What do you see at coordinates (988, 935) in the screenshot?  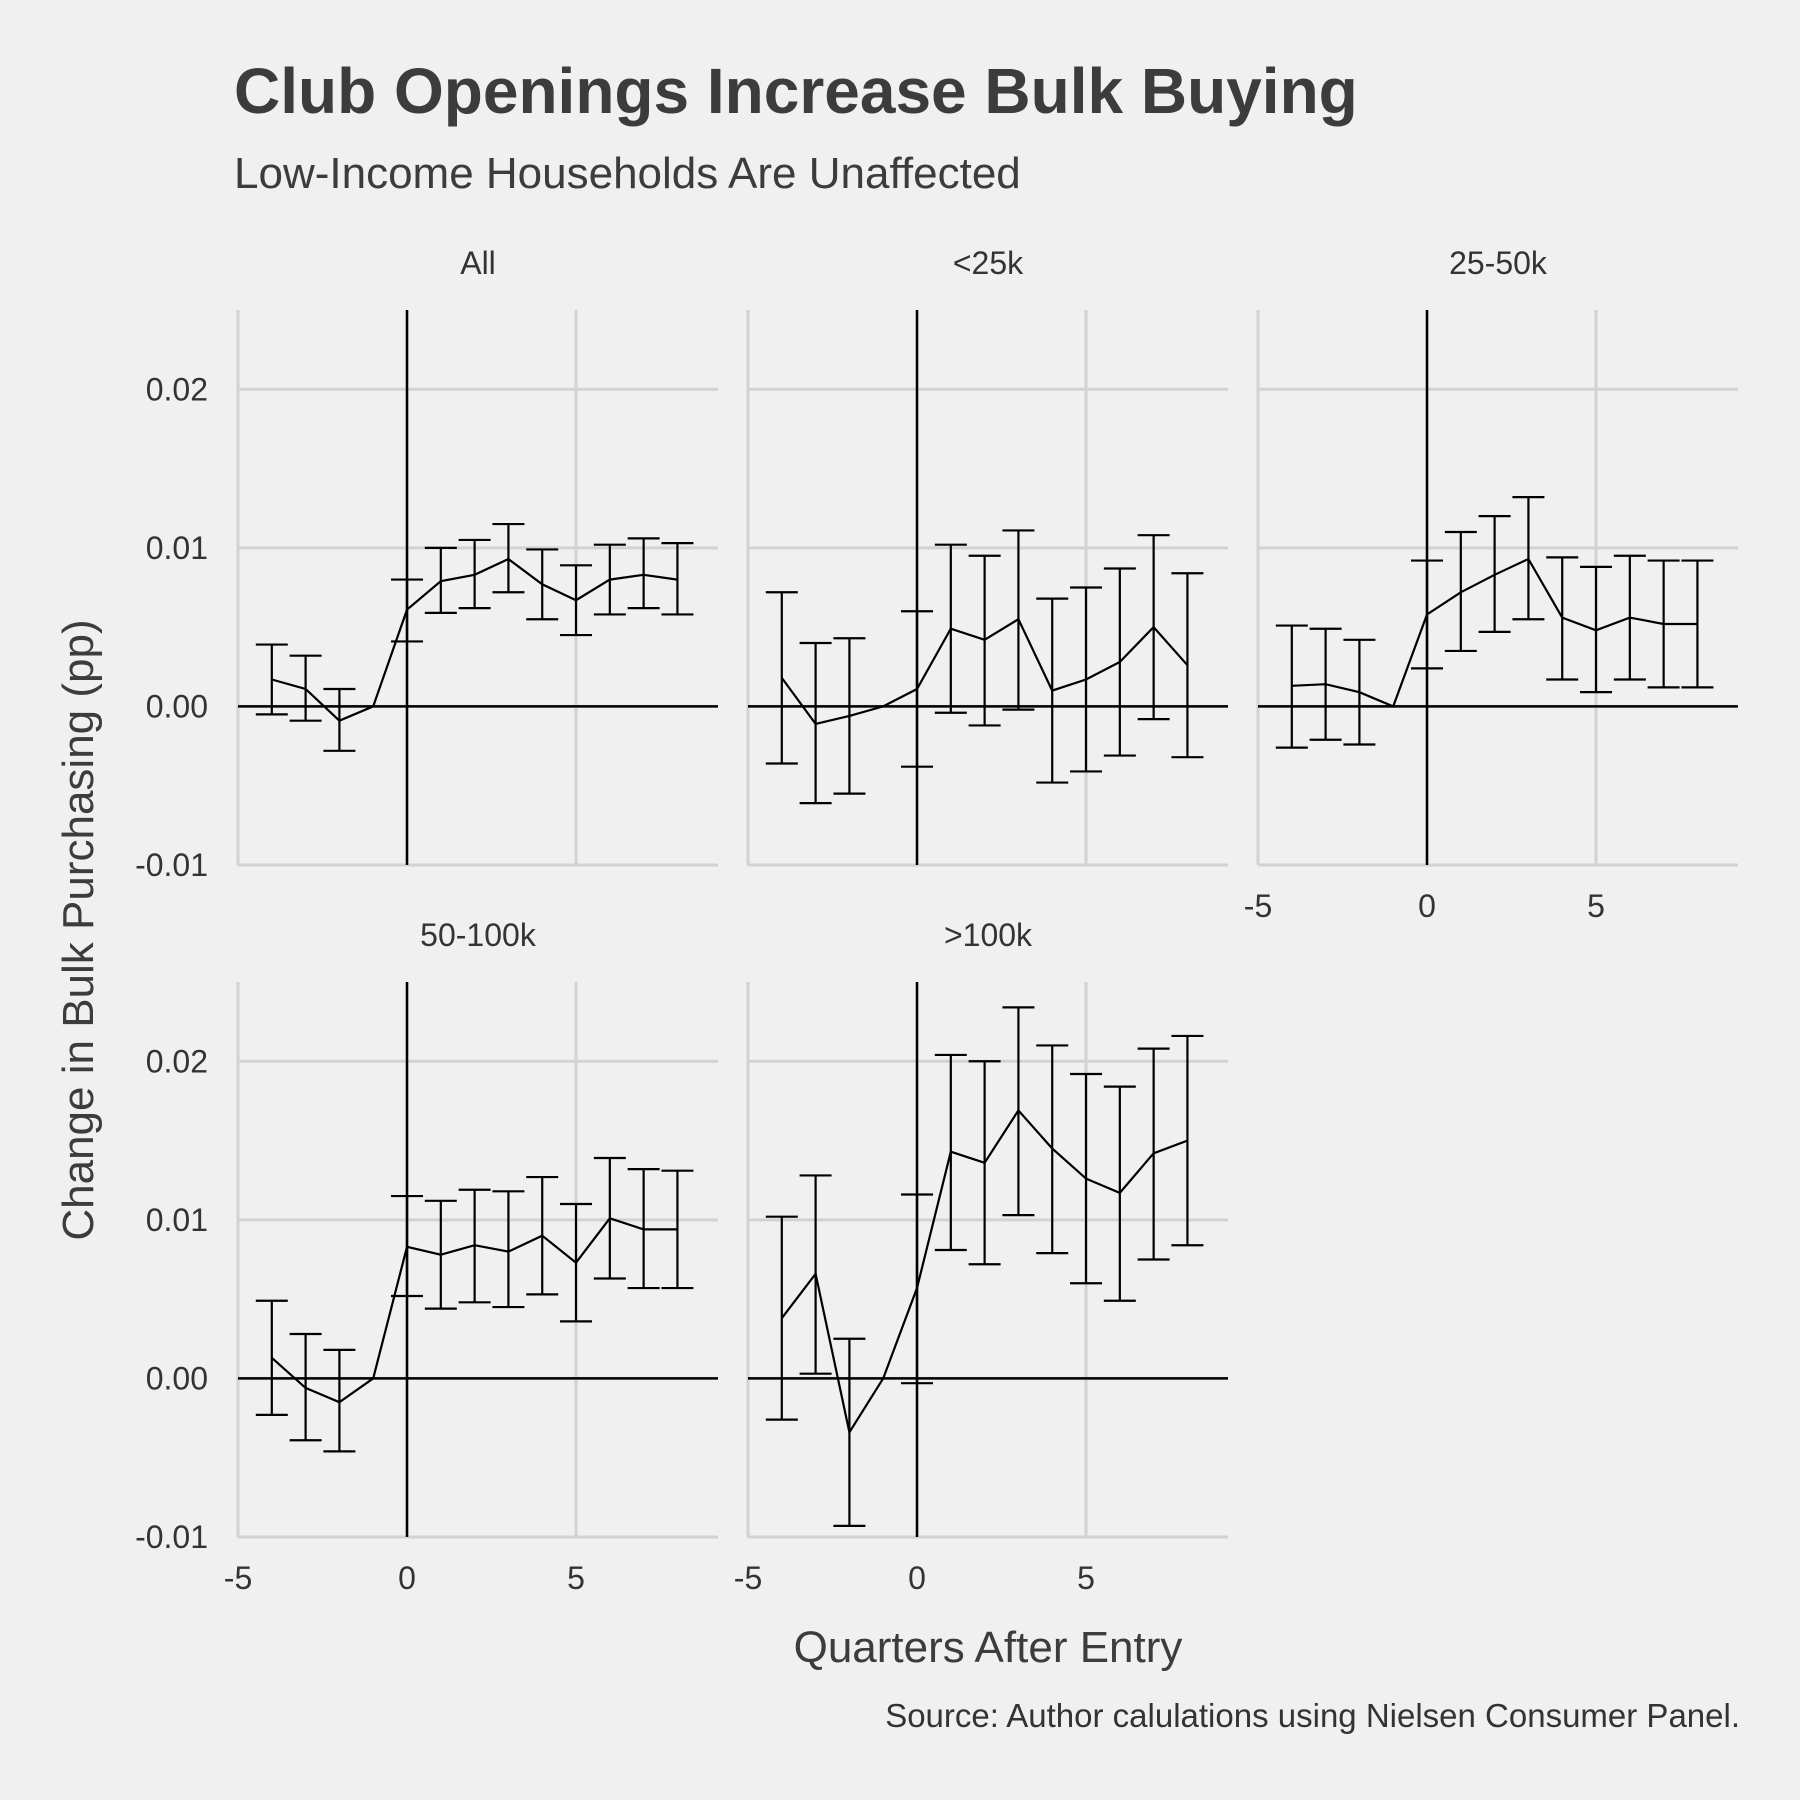 I see `panel-label: >100k` at bounding box center [988, 935].